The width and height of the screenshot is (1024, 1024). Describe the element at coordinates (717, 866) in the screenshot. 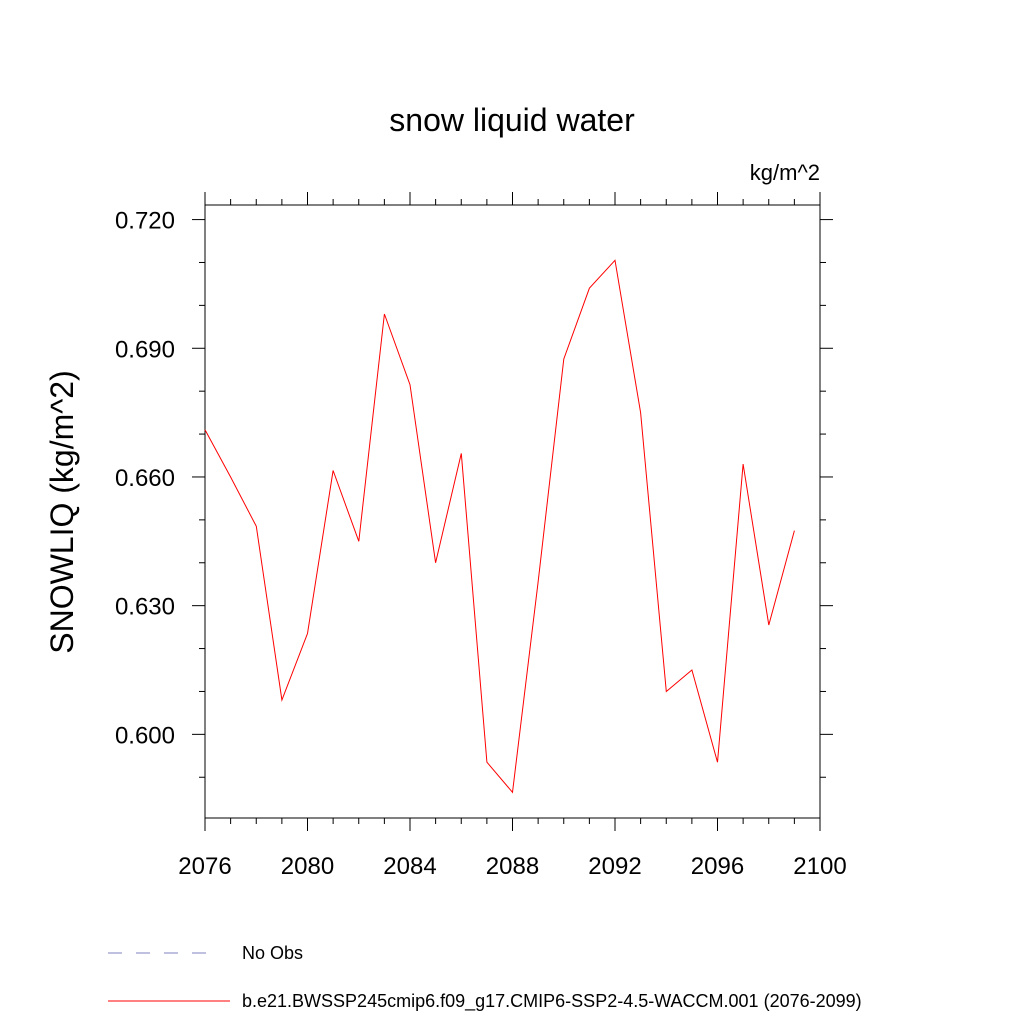

I see `x-tick-label: 2096` at that location.